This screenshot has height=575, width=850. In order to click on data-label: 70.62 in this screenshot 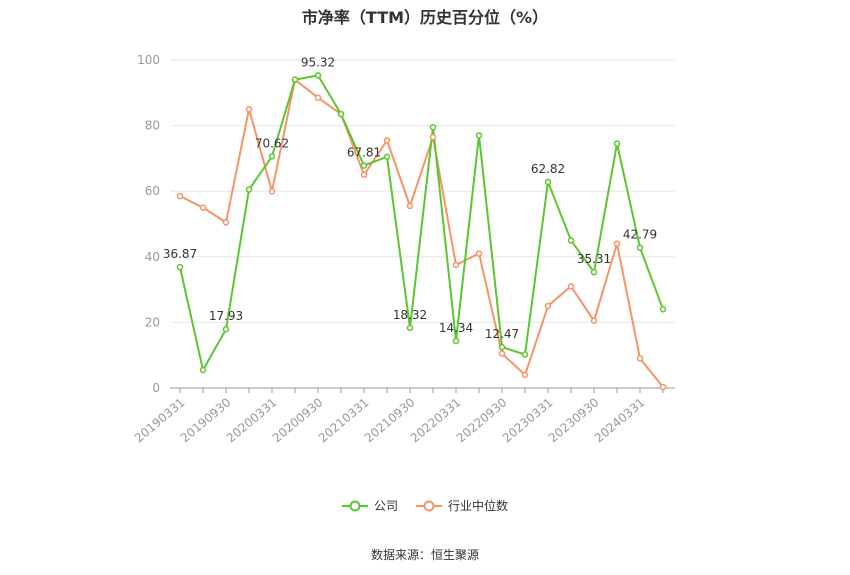, I will do `click(272, 143)`.